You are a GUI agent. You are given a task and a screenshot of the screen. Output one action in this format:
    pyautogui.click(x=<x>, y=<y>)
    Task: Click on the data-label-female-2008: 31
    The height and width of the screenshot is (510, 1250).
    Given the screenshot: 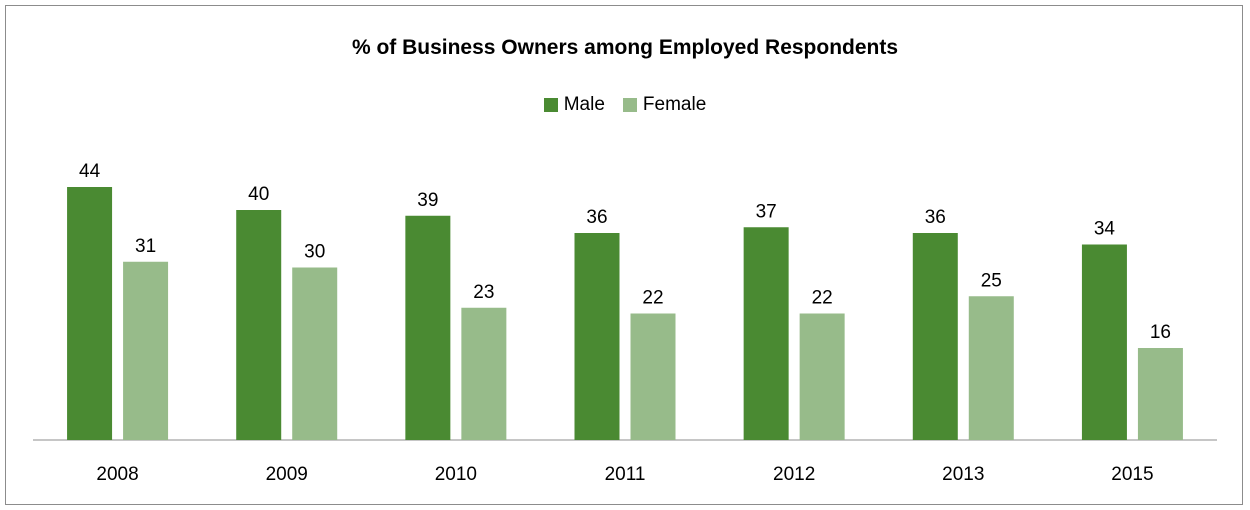 What is the action you would take?
    pyautogui.click(x=145, y=246)
    